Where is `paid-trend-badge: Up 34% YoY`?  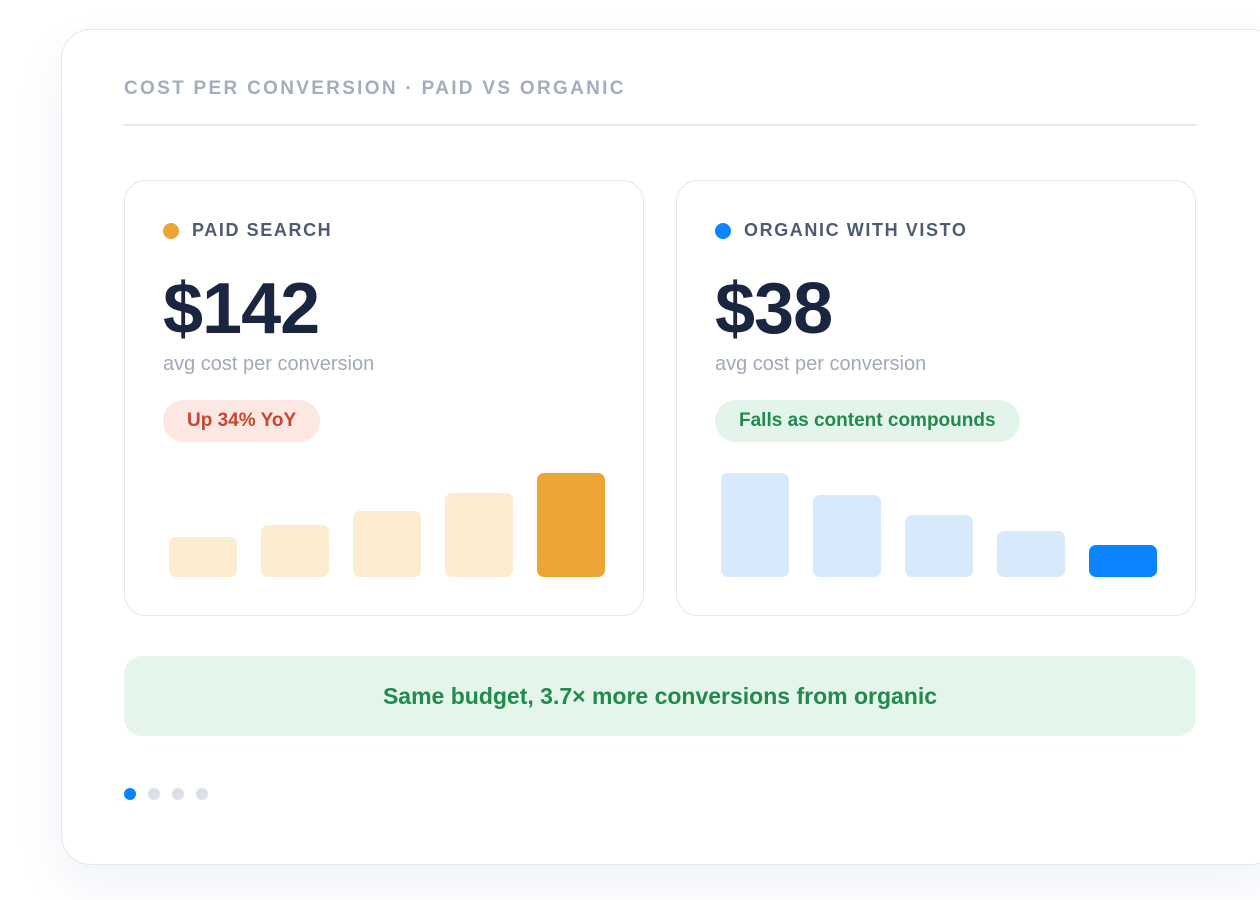
paid-trend-badge: Up 34% YoY is located at coordinates (242, 421).